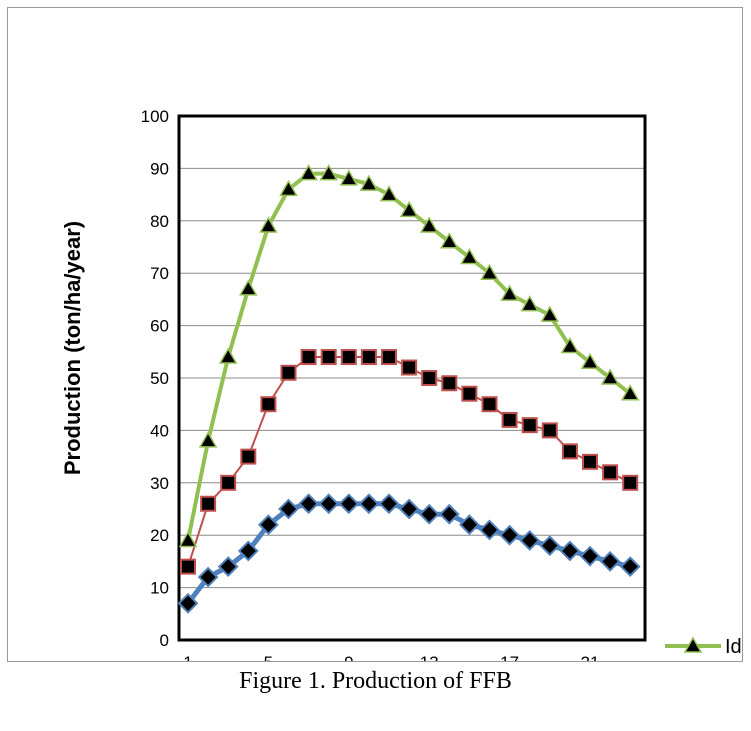 This screenshot has height=731, width=751. Describe the element at coordinates (391, 657) in the screenshot. I see `x-axis-ticks: 1 5 9 13 17 21` at that location.